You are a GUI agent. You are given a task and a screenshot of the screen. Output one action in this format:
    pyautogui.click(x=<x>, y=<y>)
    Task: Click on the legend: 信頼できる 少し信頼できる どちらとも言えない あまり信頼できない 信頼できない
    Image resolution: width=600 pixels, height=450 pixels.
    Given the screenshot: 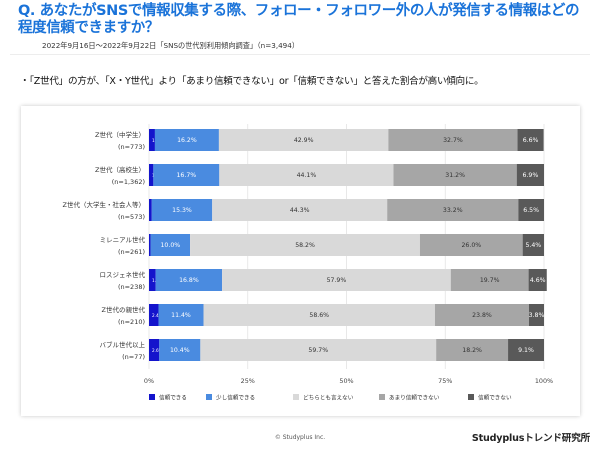 What is the action you would take?
    pyautogui.click(x=330, y=398)
    